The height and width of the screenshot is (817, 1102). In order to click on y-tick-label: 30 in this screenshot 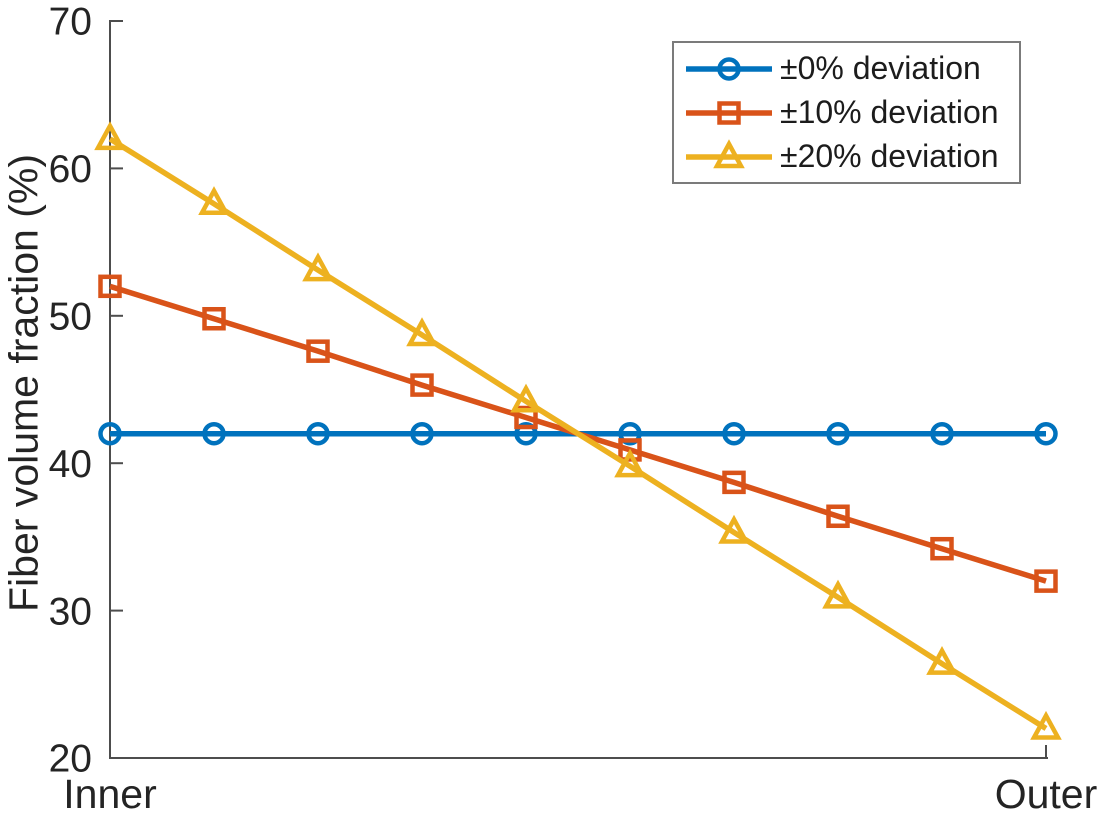, I will do `click(70, 611)`.